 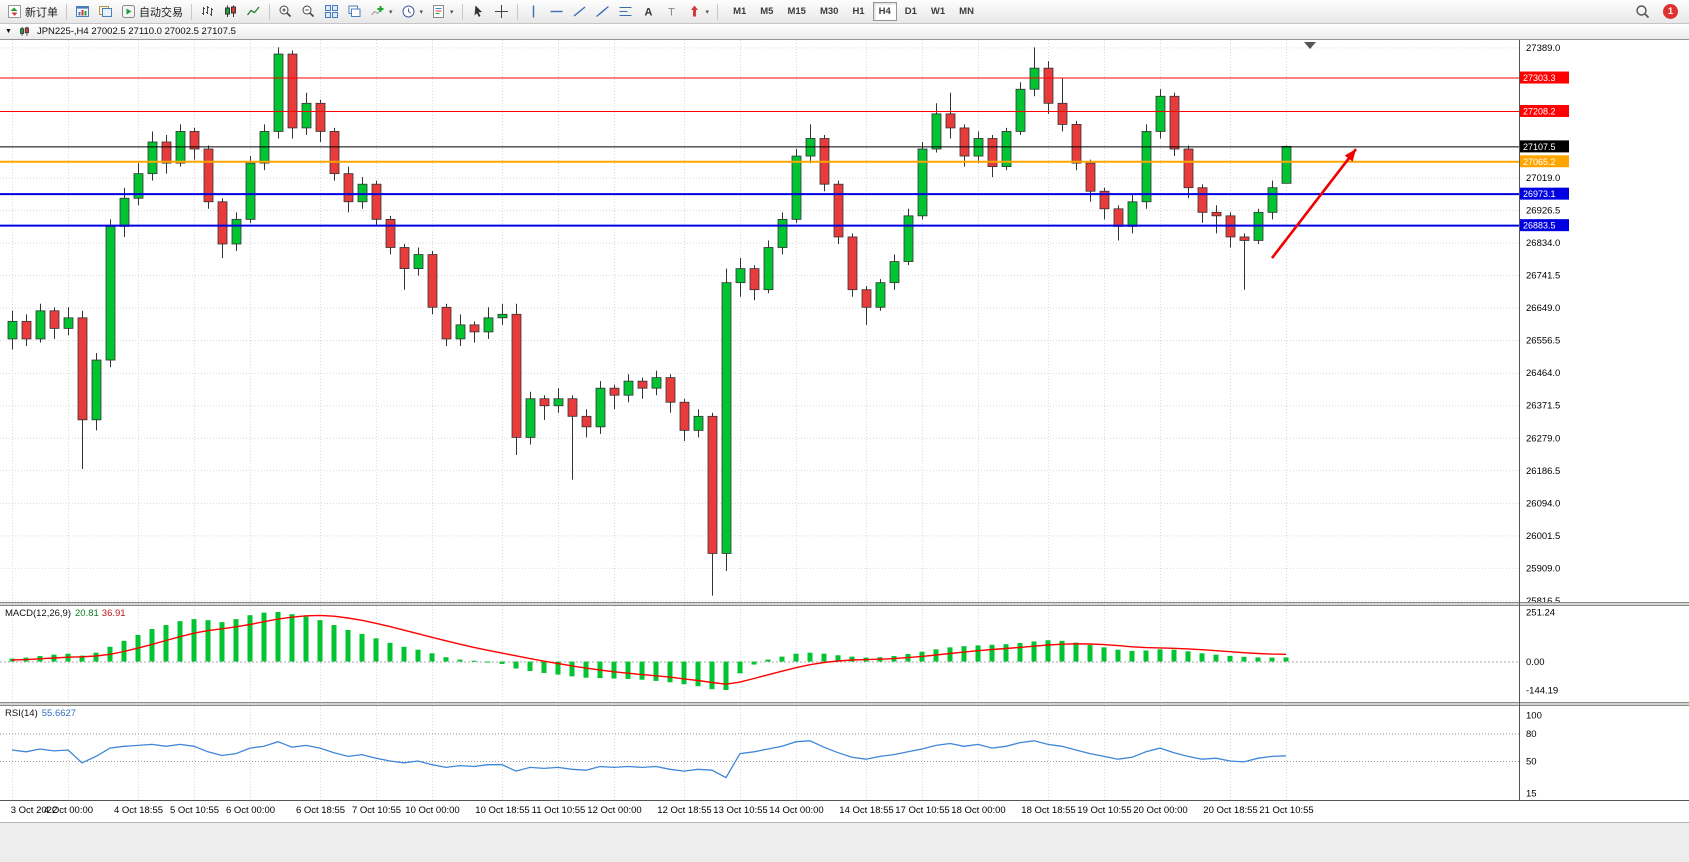 I want to click on svg-text: 25909.0, so click(x=1543, y=568).